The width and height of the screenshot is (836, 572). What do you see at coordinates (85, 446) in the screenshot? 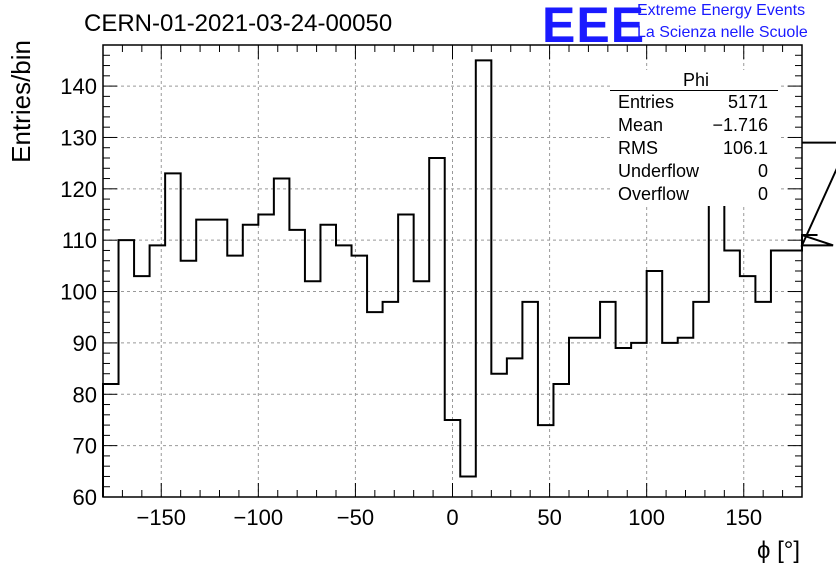
I see `y-tick-label: 70` at bounding box center [85, 446].